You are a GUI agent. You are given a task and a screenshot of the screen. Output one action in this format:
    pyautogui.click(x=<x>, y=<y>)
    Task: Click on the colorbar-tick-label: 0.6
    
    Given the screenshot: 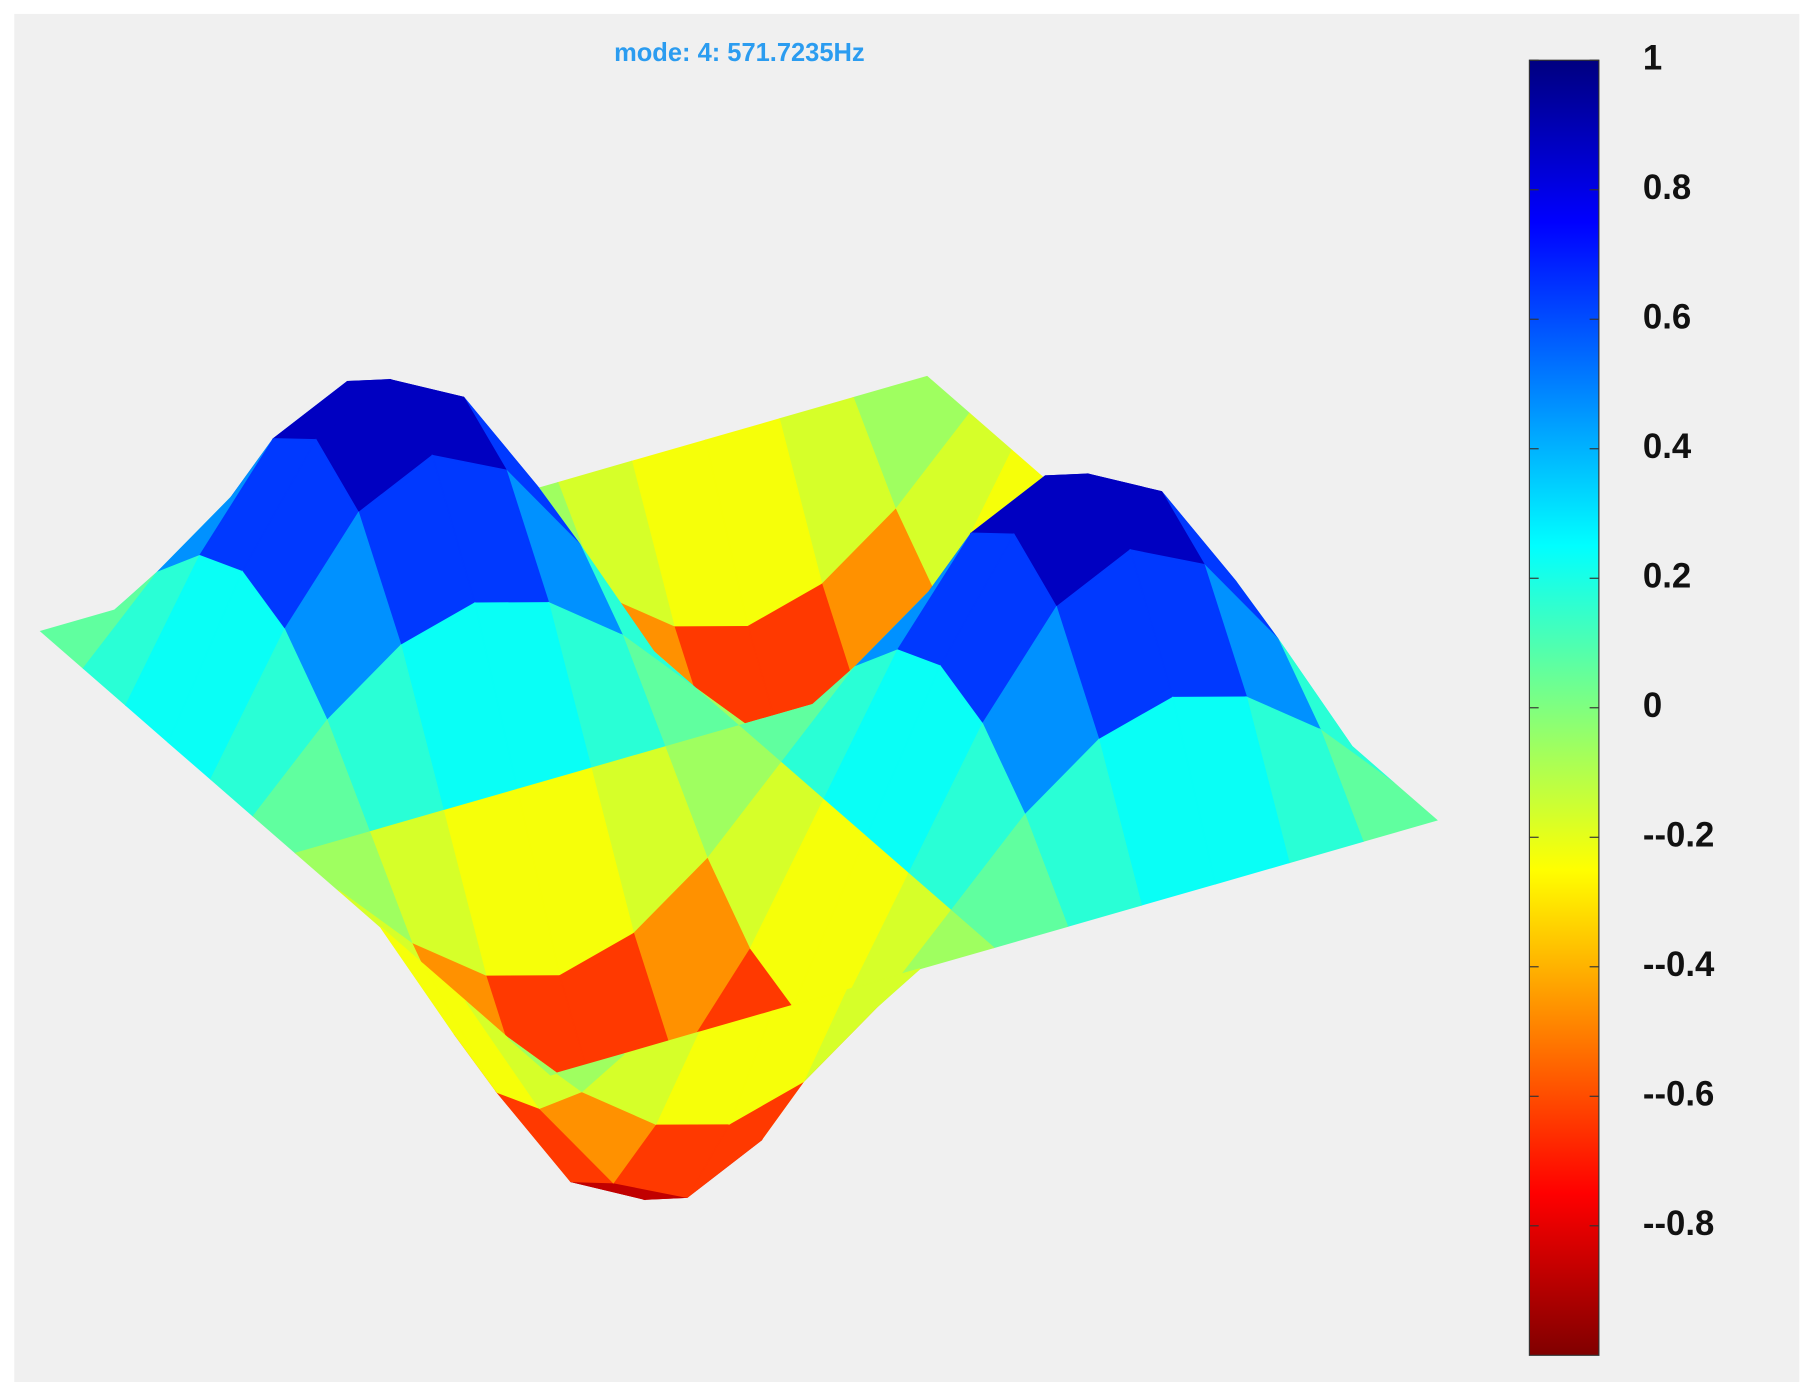 What is the action you would take?
    pyautogui.click(x=1667, y=317)
    